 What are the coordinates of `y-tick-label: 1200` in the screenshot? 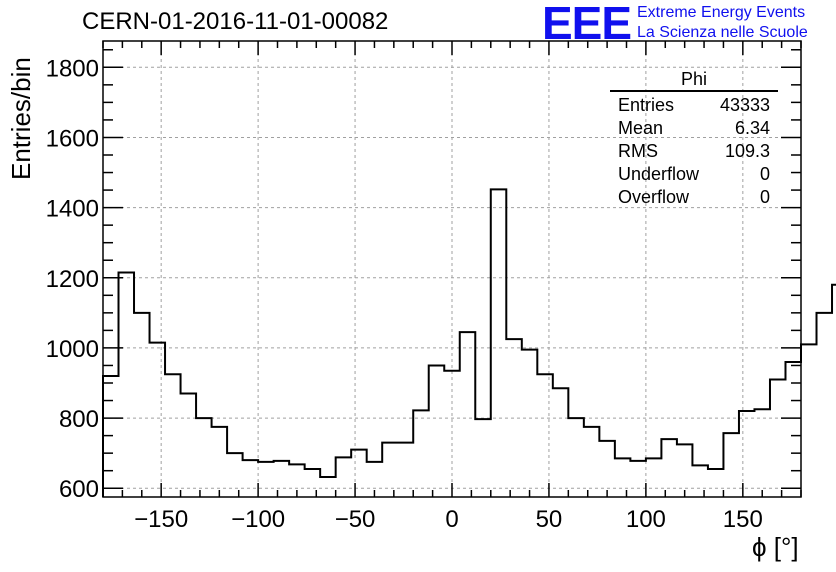 It's located at (72, 279).